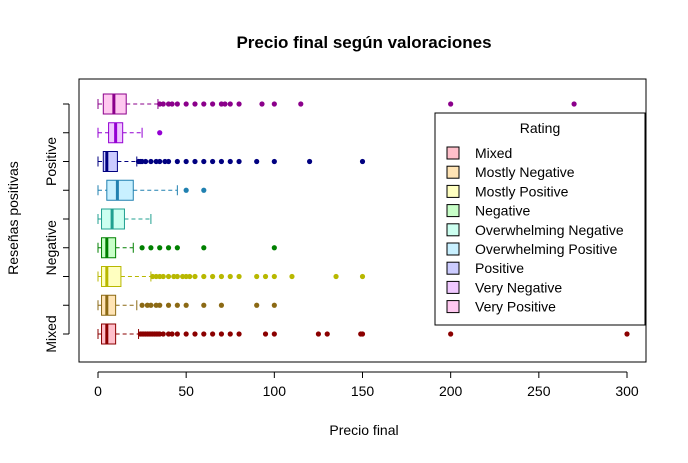 This screenshot has width=688, height=463. I want to click on legend-entry: Very Negative, so click(504, 287).